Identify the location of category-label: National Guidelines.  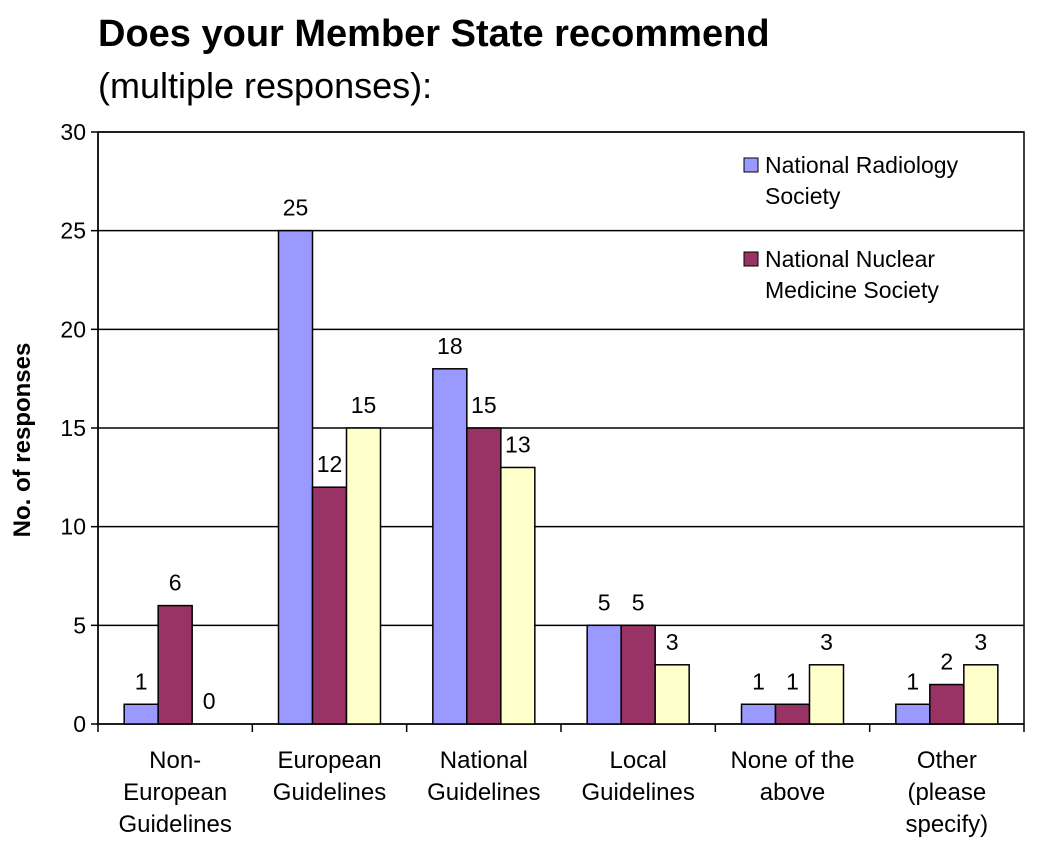
(483, 776).